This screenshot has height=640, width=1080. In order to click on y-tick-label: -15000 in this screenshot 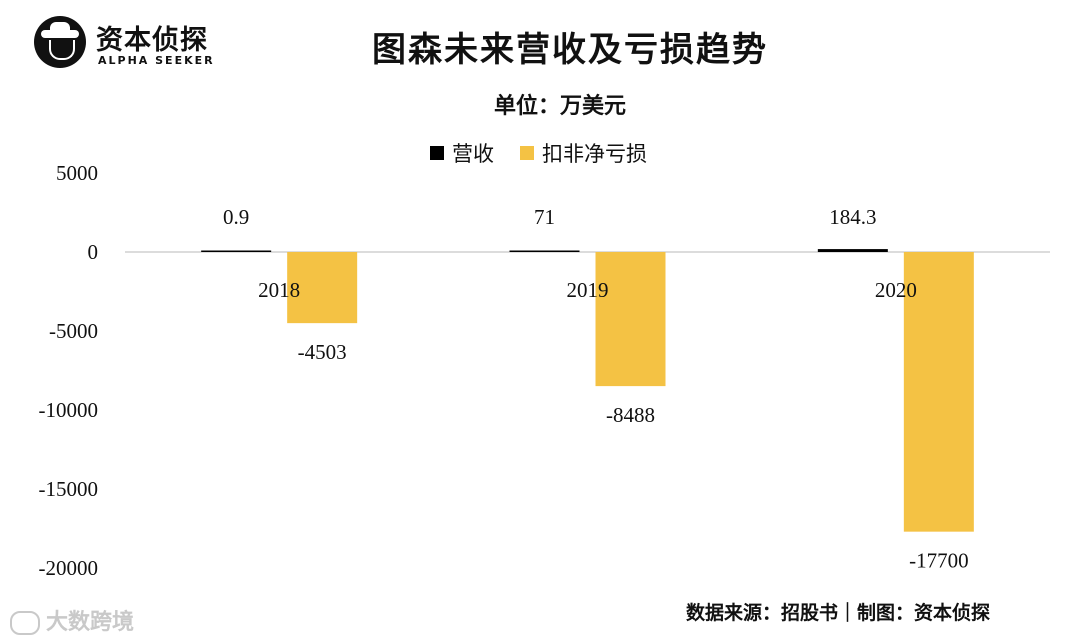, I will do `click(69, 489)`.